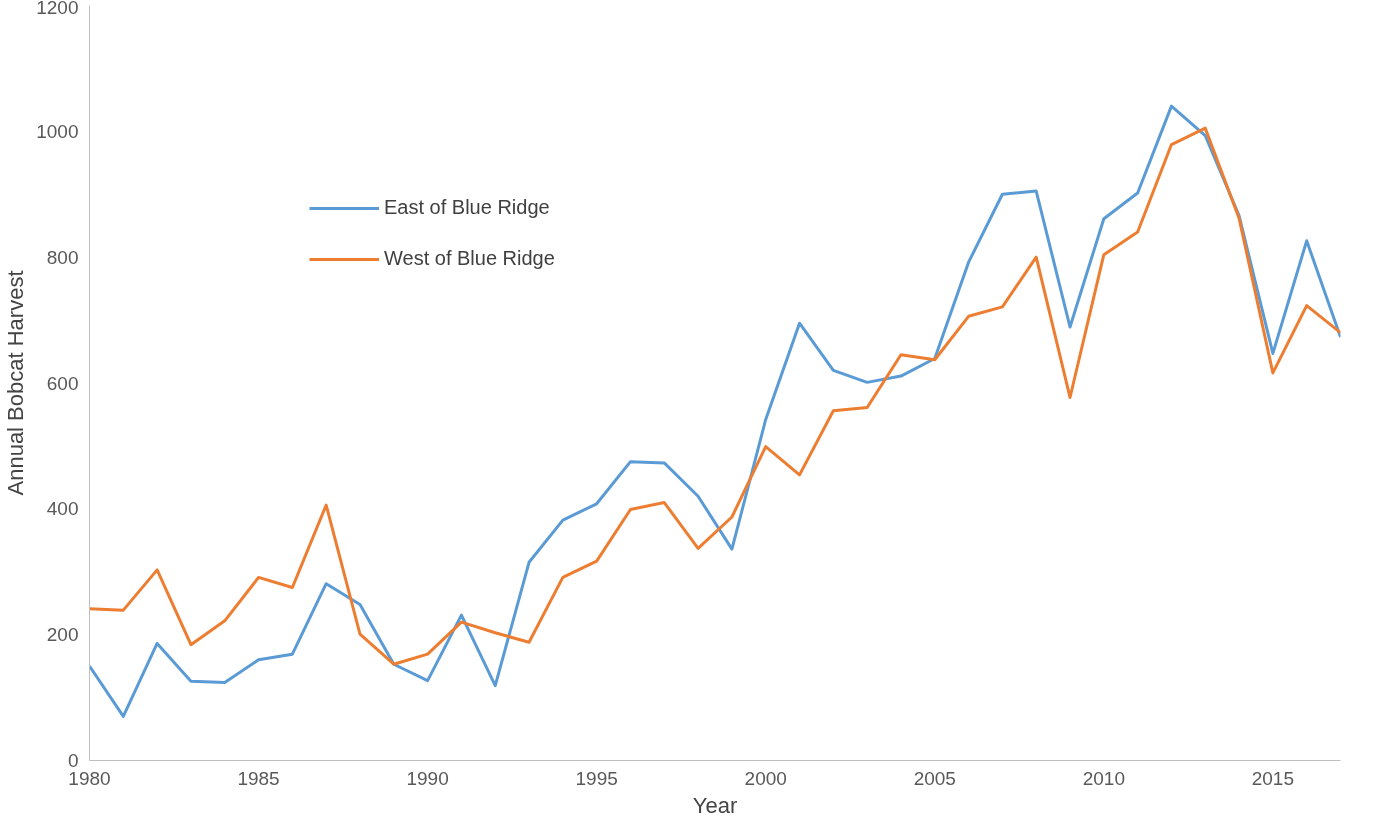  I want to click on y-tick-label: 1200, so click(57, 9).